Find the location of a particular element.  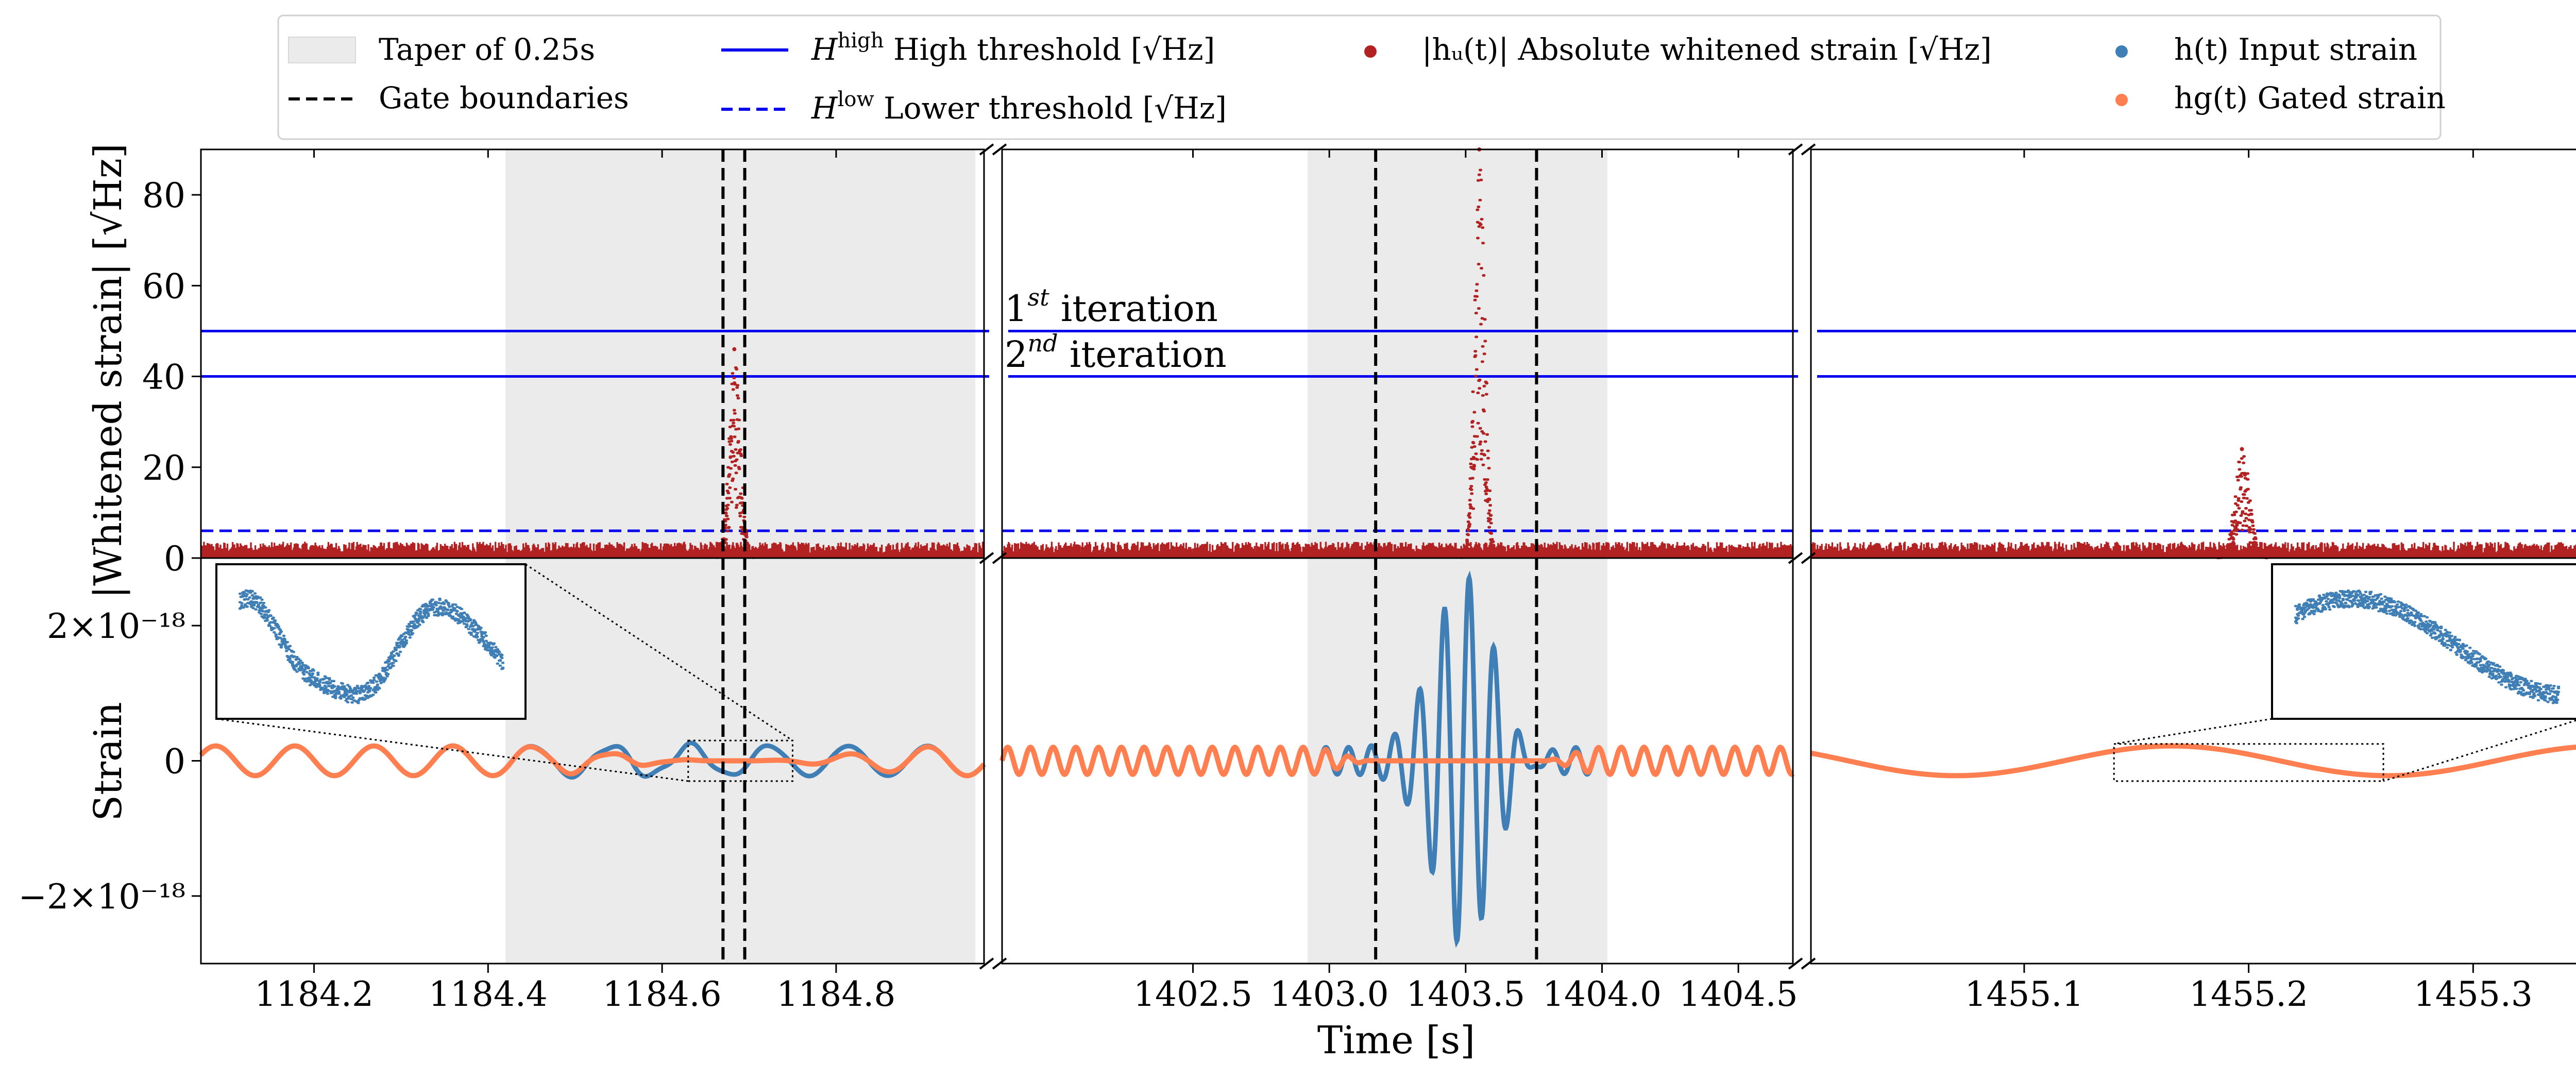

bottom-y-tick-label: −2×10⁻¹⁸ is located at coordinates (102, 897).